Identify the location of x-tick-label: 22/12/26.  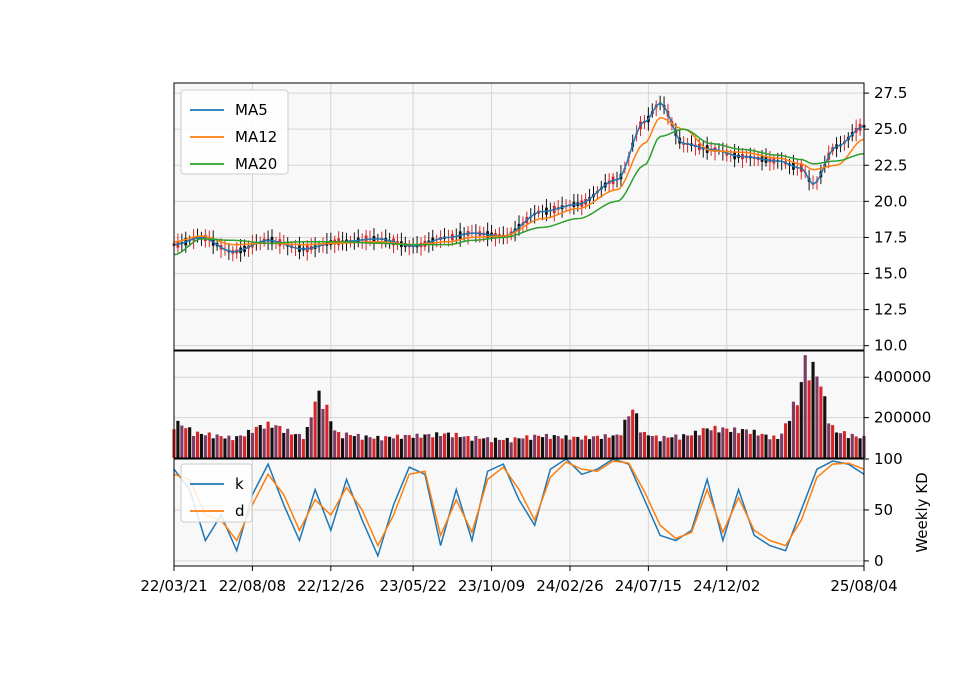
(330, 586).